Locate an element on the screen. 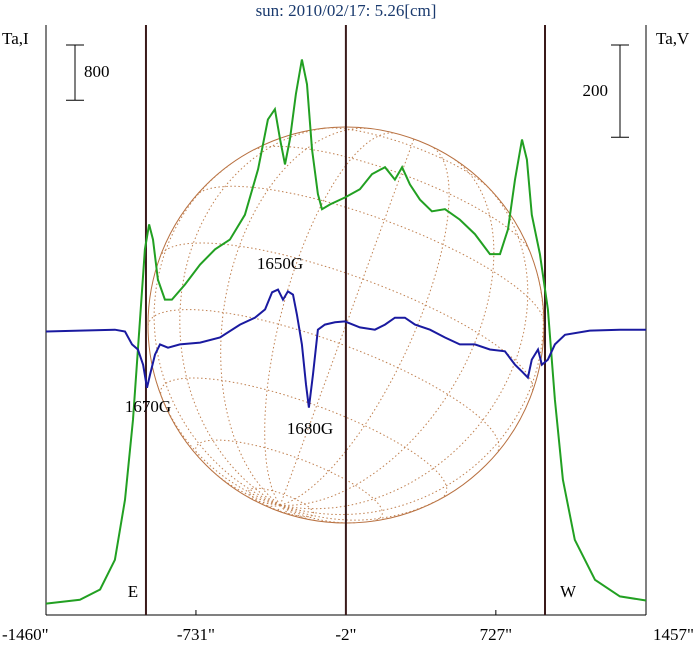  x-tick-label: -731" is located at coordinates (196, 634).